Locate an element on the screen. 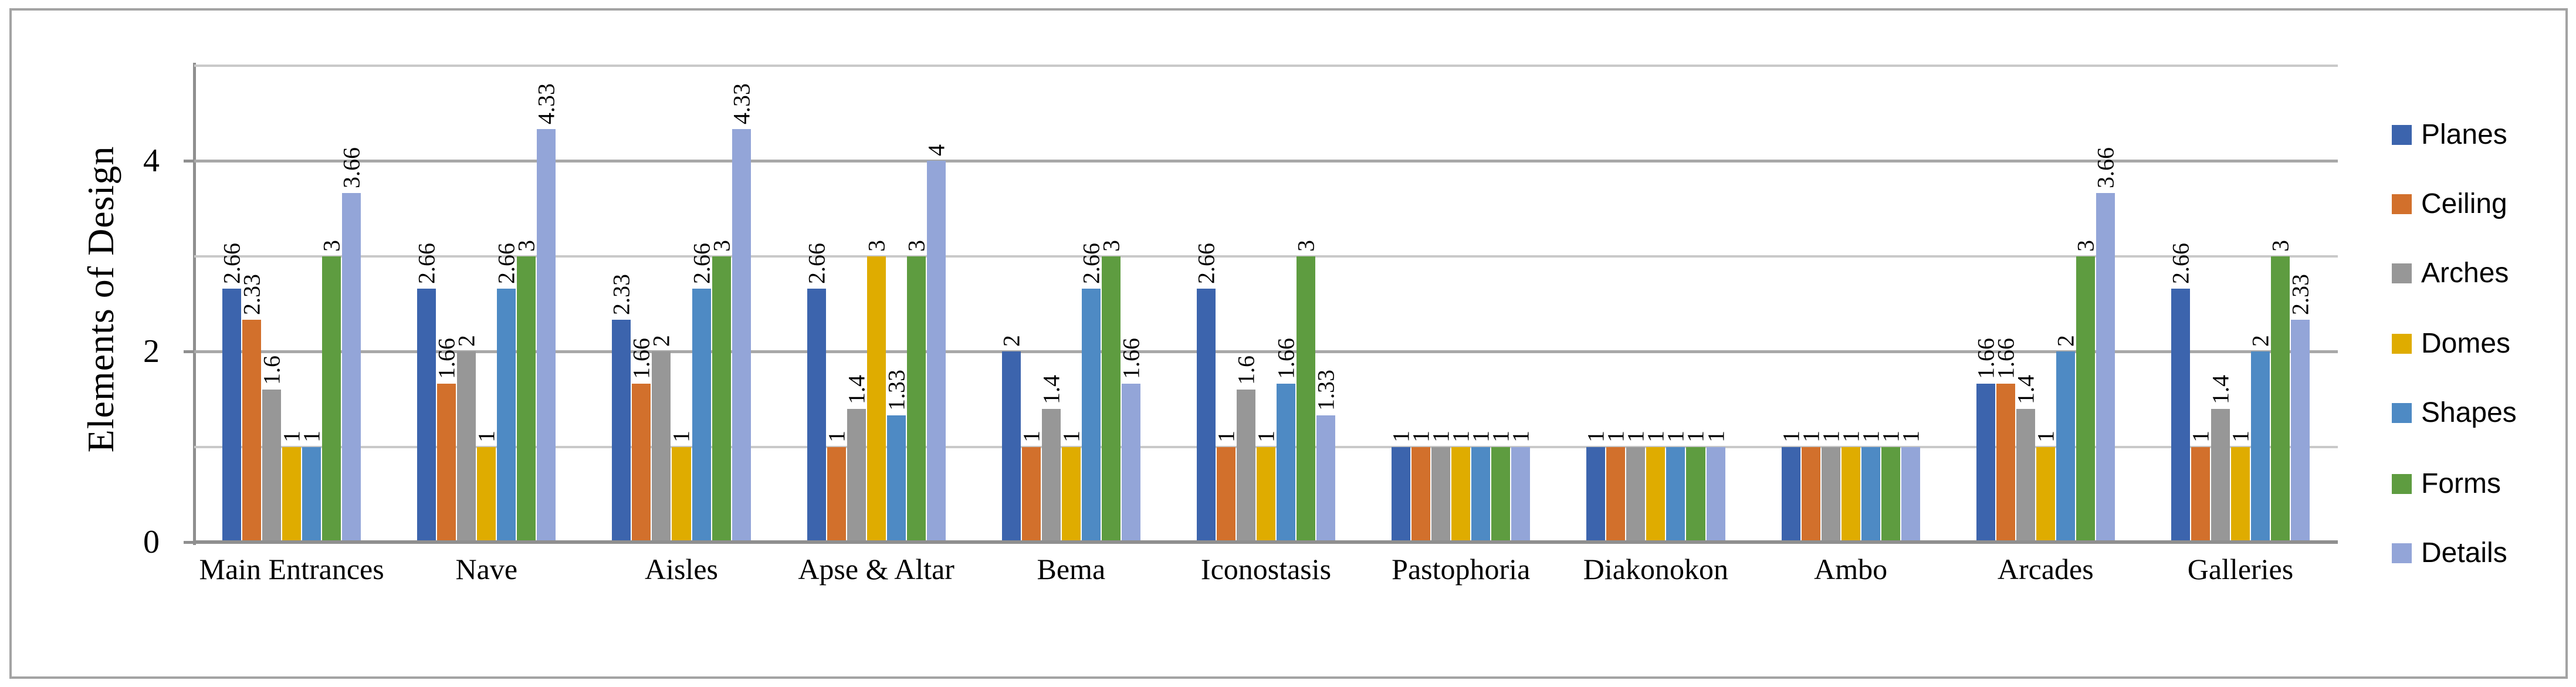 This screenshot has height=687, width=2576. category-label-nave: Nave is located at coordinates (486, 569).